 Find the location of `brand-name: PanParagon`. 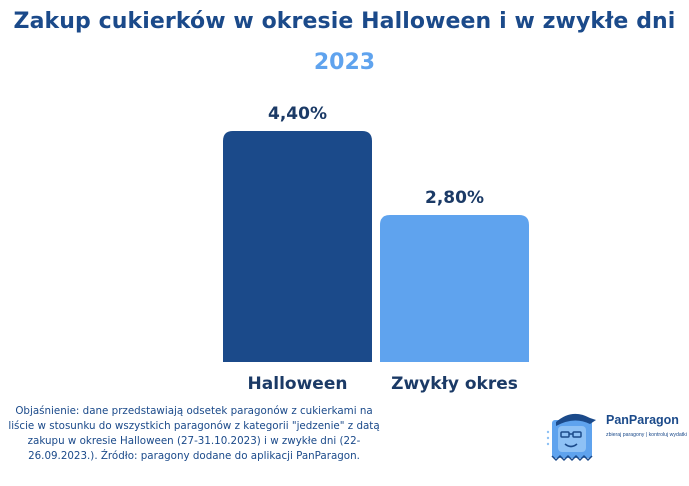

brand-name: PanParagon is located at coordinates (642, 420).